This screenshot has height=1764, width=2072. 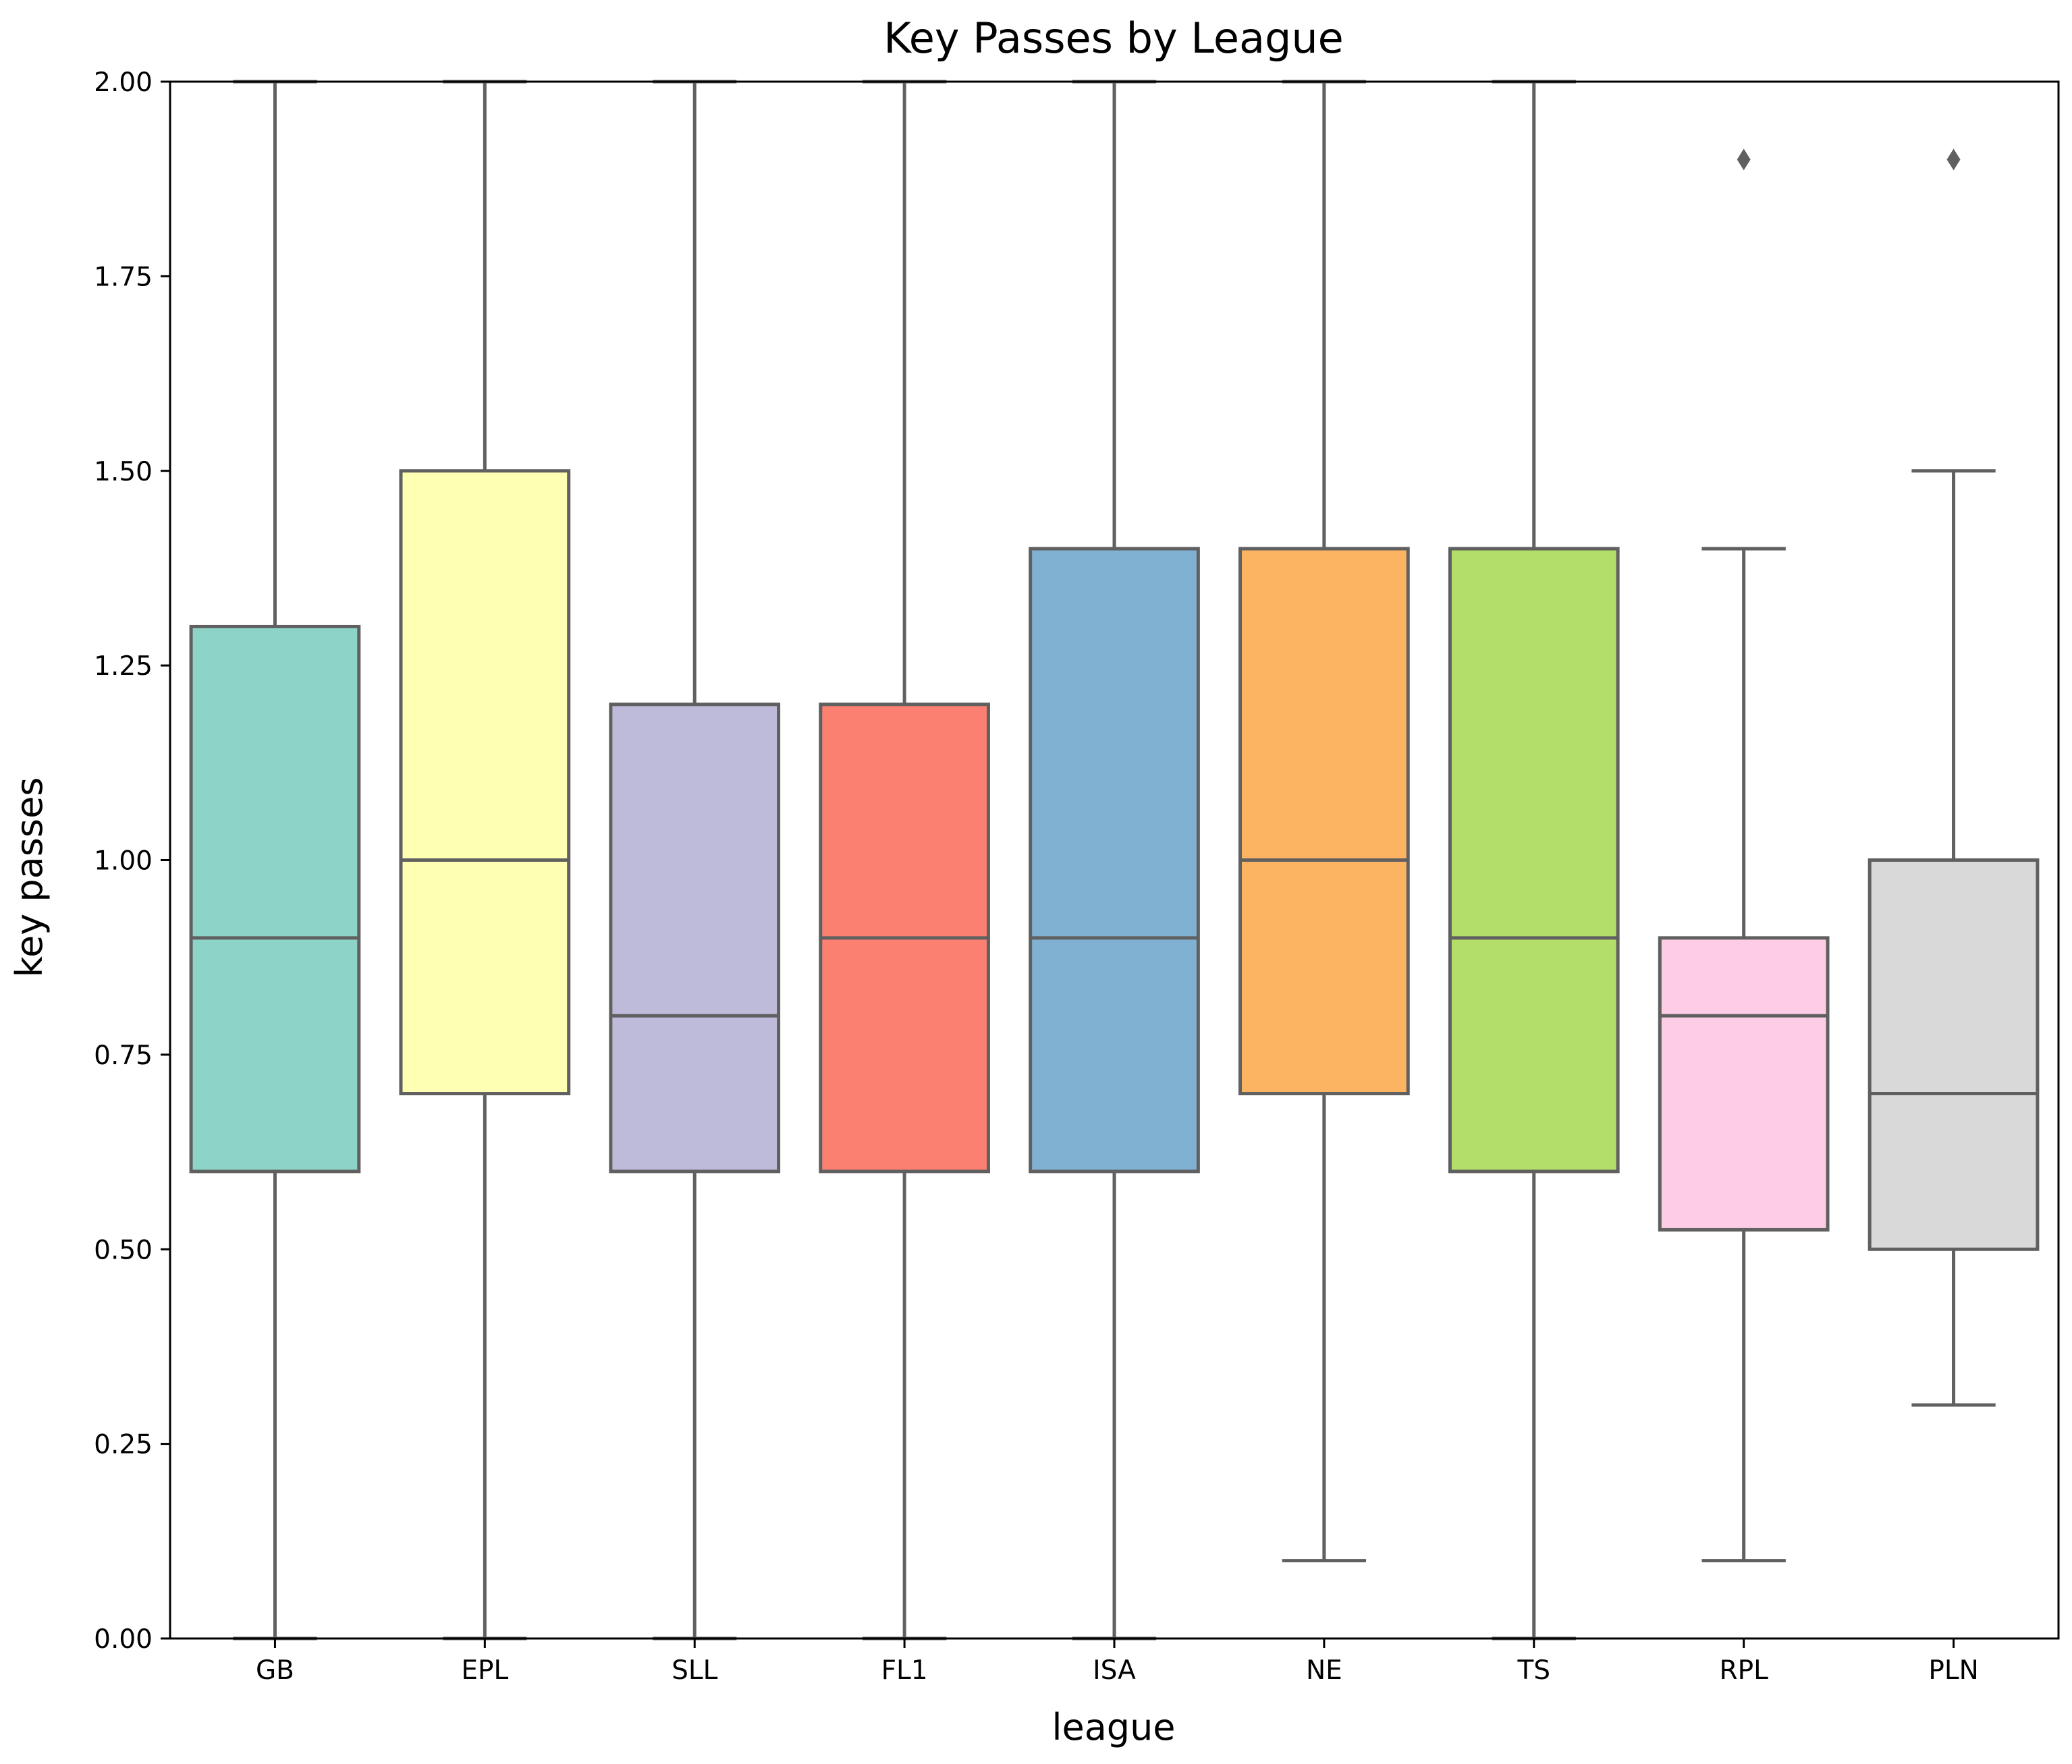 I want to click on y-tick-label: 1.50, so click(x=123, y=472).